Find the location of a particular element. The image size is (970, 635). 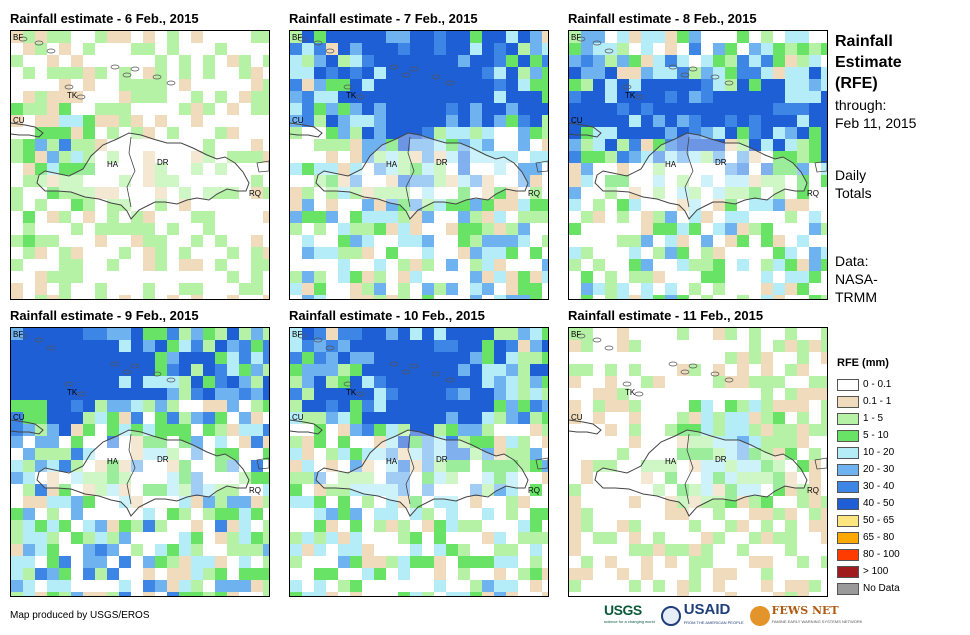

fews-net-emblem-icon is located at coordinates (759, 616).